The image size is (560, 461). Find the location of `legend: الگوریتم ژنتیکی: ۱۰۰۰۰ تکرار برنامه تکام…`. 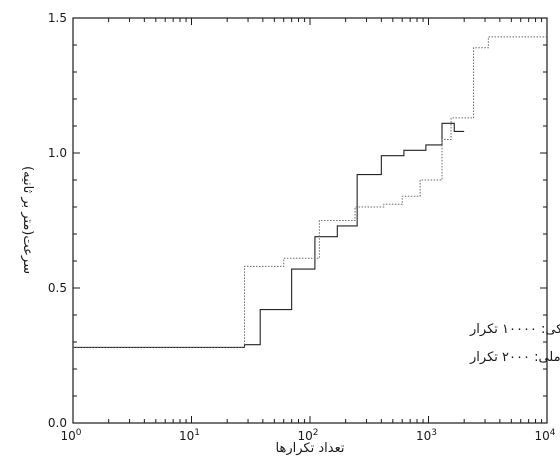

legend: الگوریتم ژنتیکی: ۱۰۰۰۰ تکرار برنامه تکام… is located at coordinates (514, 343).